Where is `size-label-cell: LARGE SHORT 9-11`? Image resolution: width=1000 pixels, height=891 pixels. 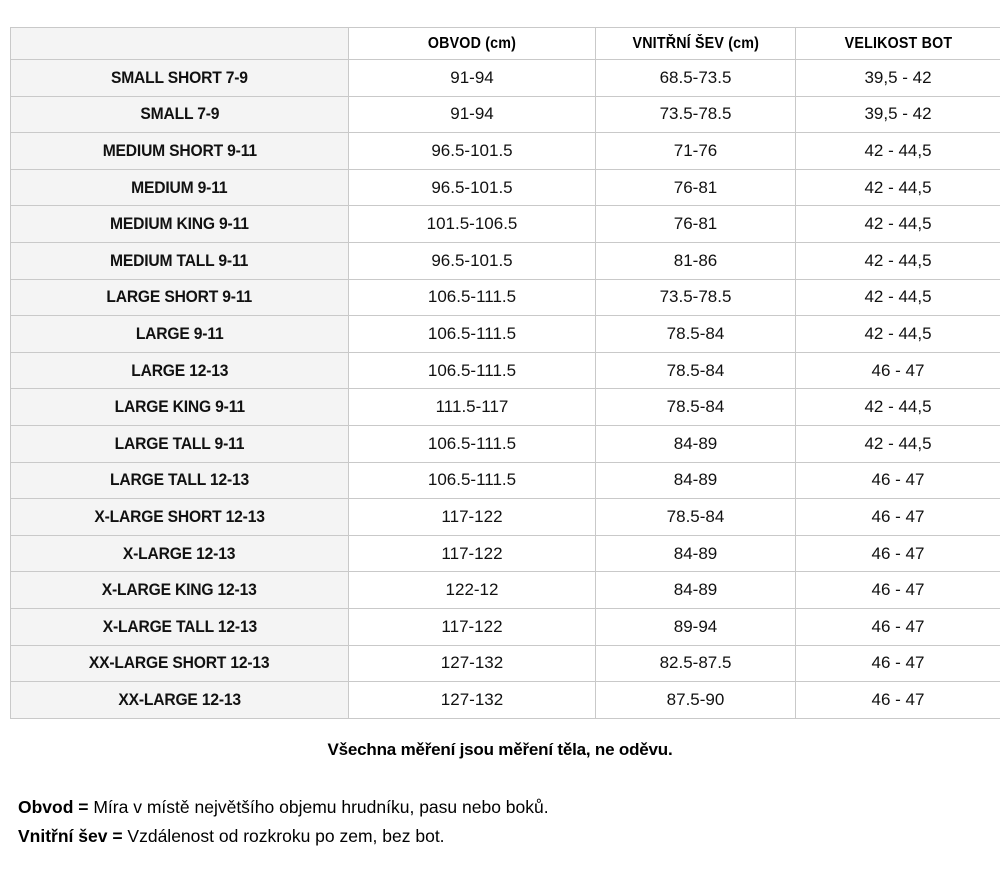
size-label-cell: LARGE SHORT 9-11 is located at coordinates (179, 297).